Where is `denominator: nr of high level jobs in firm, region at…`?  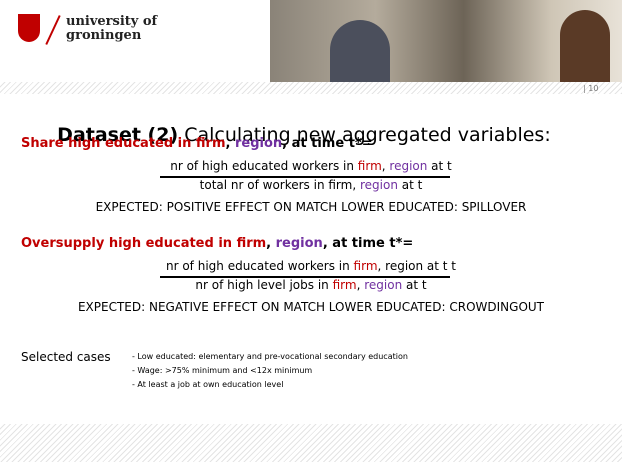 denominator: nr of high level jobs in firm, region at… is located at coordinates (311, 285).